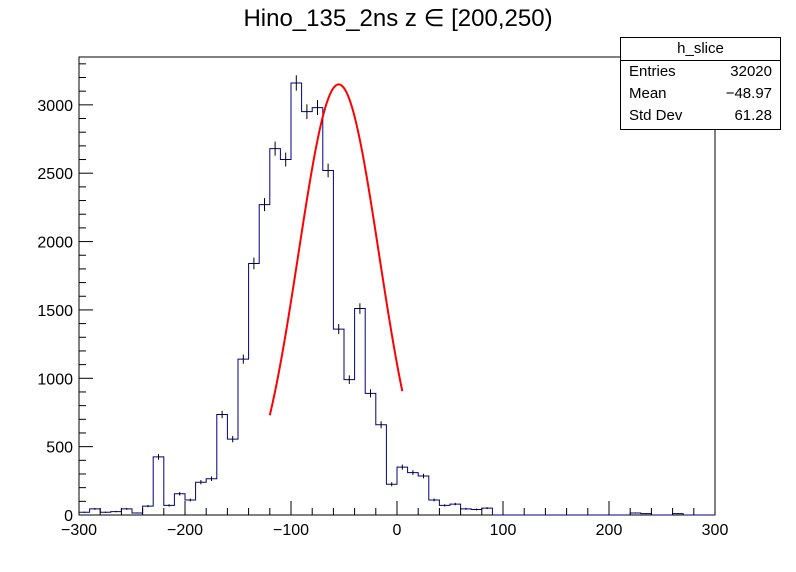 The height and width of the screenshot is (572, 796). Describe the element at coordinates (700, 72) in the screenshot. I see `stats-row-entries: Entries 32020` at that location.